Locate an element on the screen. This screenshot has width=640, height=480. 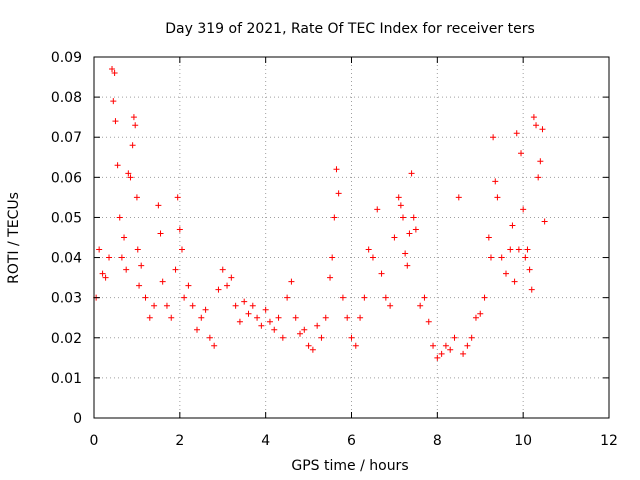
y-tick-label: 0.07 is located at coordinates (66, 138).